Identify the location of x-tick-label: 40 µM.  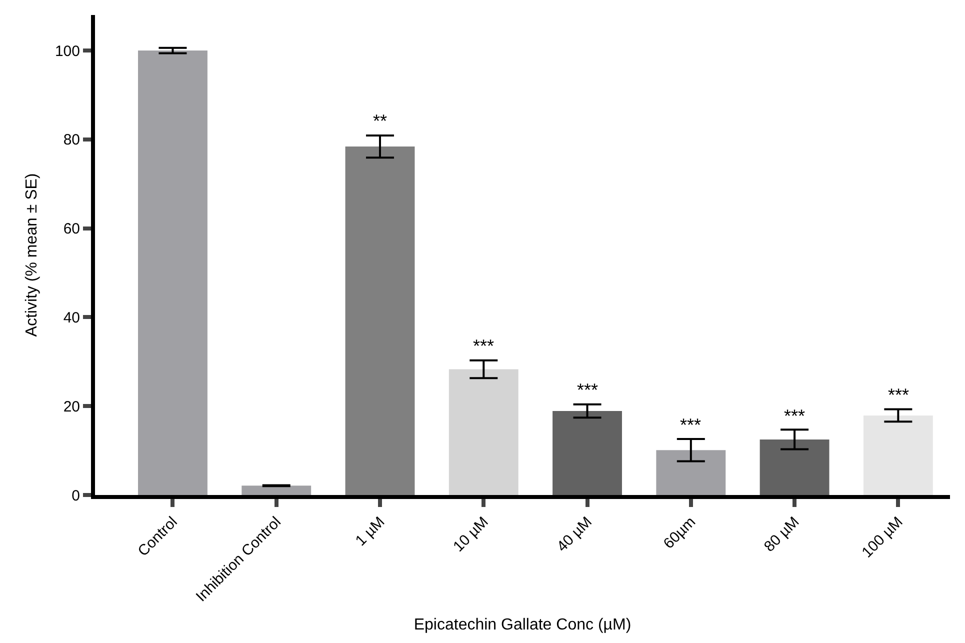
(575, 535).